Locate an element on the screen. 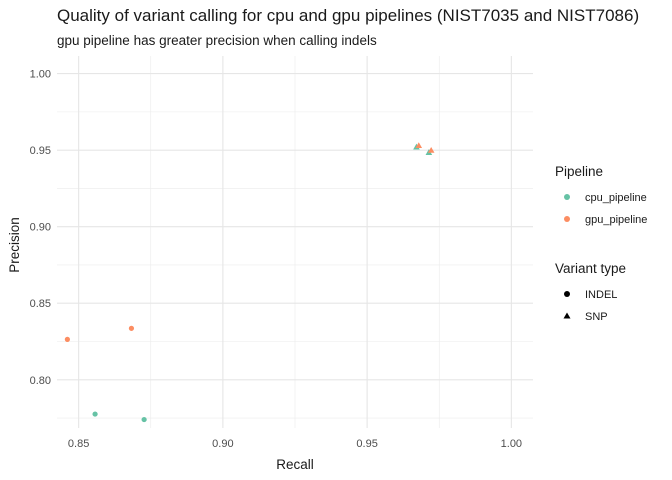  gpu-legend-label: gpu_pipeline is located at coordinates (616, 220).